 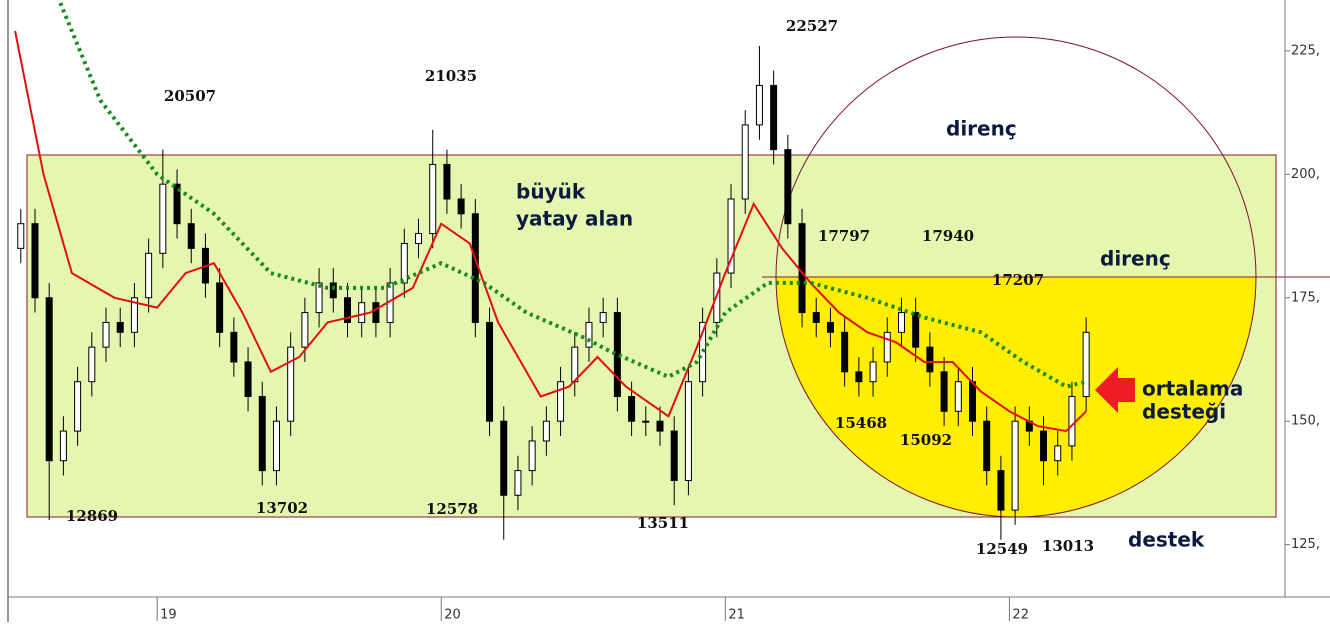 I want to click on annotation: büyük, so click(x=551, y=192).